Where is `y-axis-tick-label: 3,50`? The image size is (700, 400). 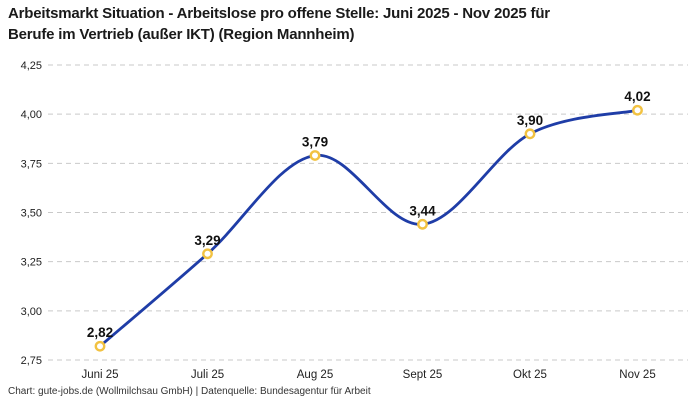 y-axis-tick-label: 3,50 is located at coordinates (31, 214).